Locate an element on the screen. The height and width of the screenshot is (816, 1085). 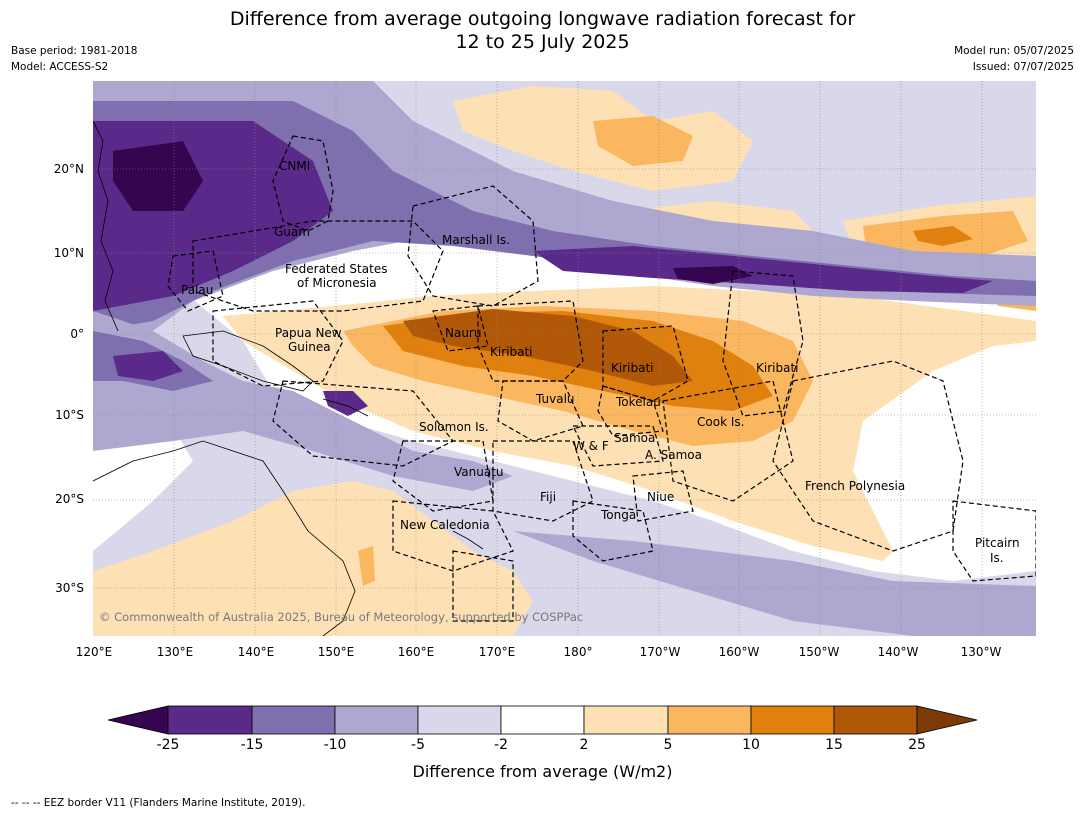
colorbar-over-triangle is located at coordinates (947, 720).